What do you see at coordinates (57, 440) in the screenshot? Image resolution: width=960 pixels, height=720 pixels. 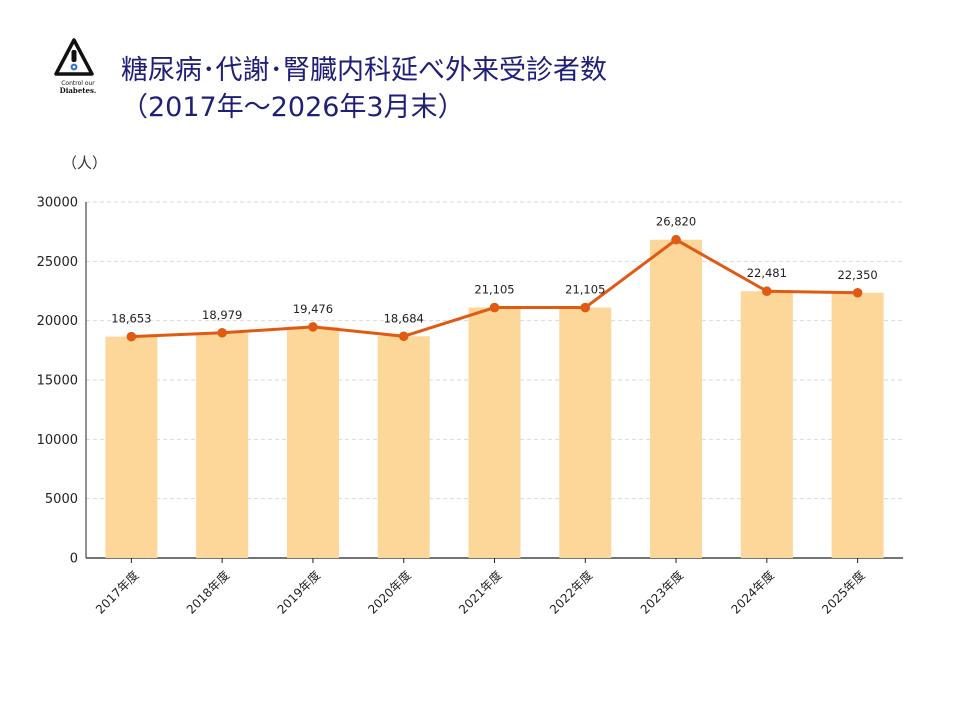 I see `y-tick-label: 10000` at bounding box center [57, 440].